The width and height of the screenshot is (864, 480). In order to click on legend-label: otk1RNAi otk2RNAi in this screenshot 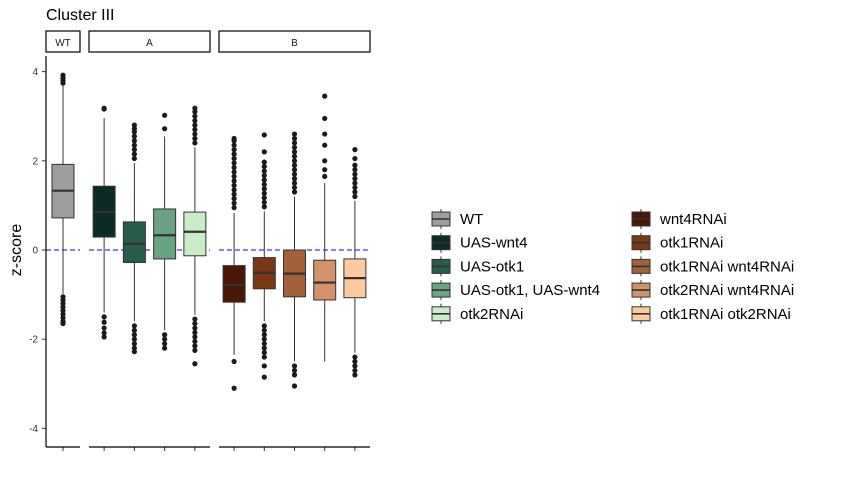, I will do `click(725, 314)`.